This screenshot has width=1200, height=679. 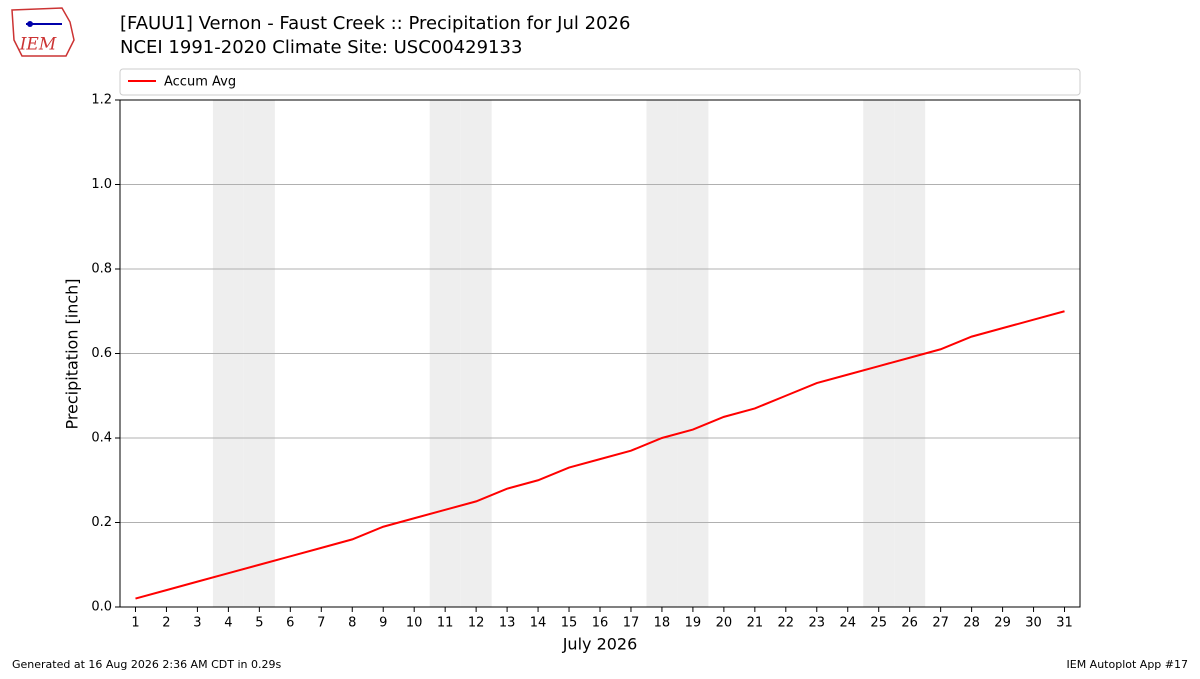 I want to click on y-axis-label: Precipitation [inch], so click(x=72, y=353).